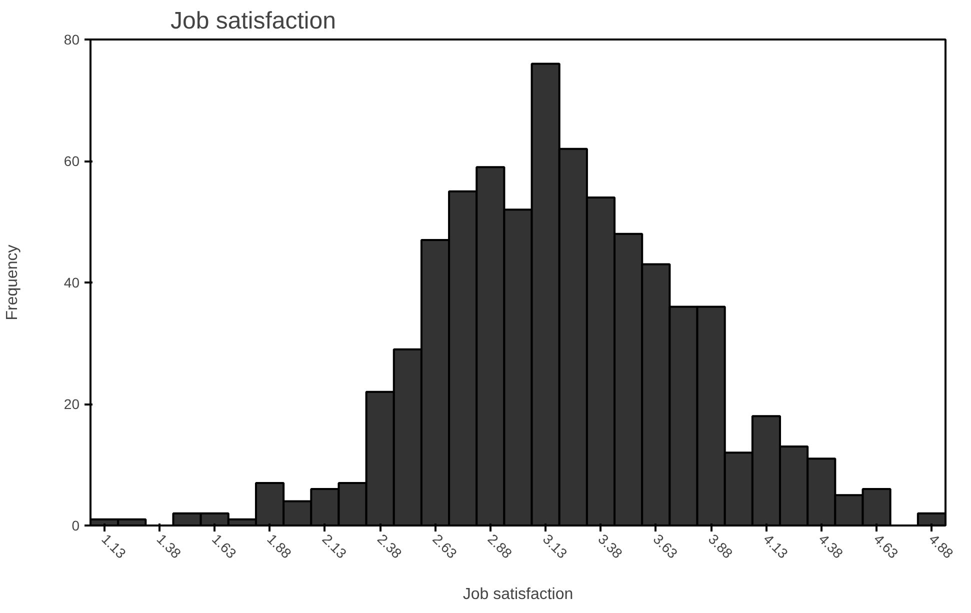  What do you see at coordinates (72, 282) in the screenshot?
I see `y-tick-label: 40` at bounding box center [72, 282].